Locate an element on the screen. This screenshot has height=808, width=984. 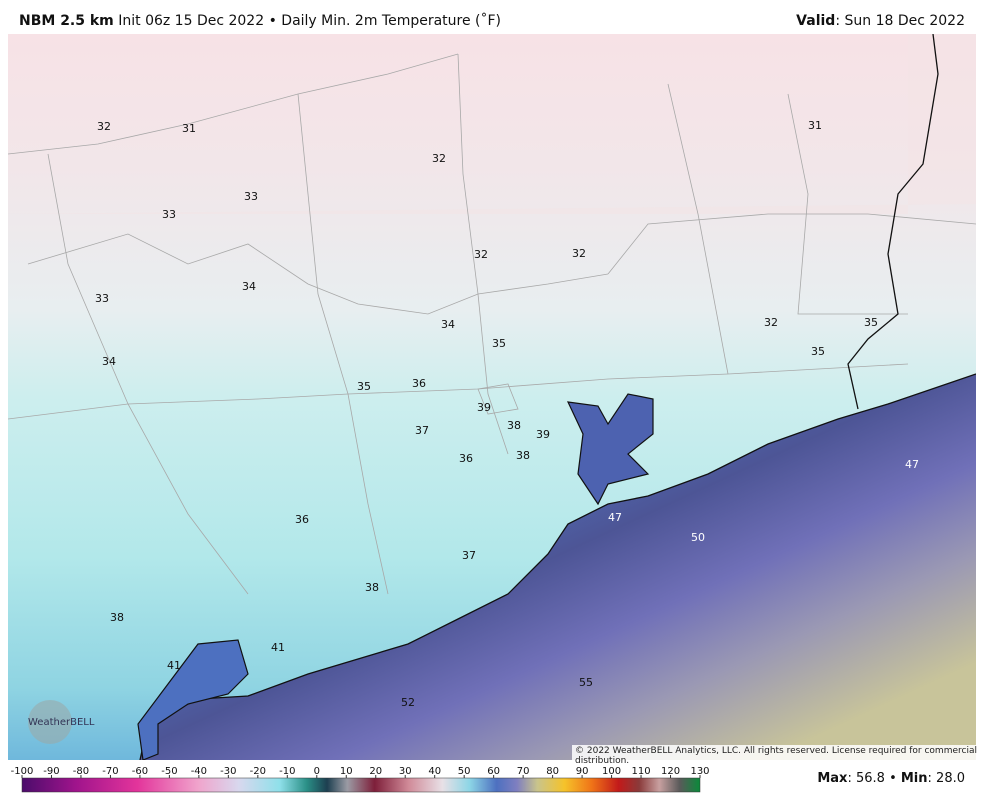
matagorda-bay is located at coordinates (193, 699).